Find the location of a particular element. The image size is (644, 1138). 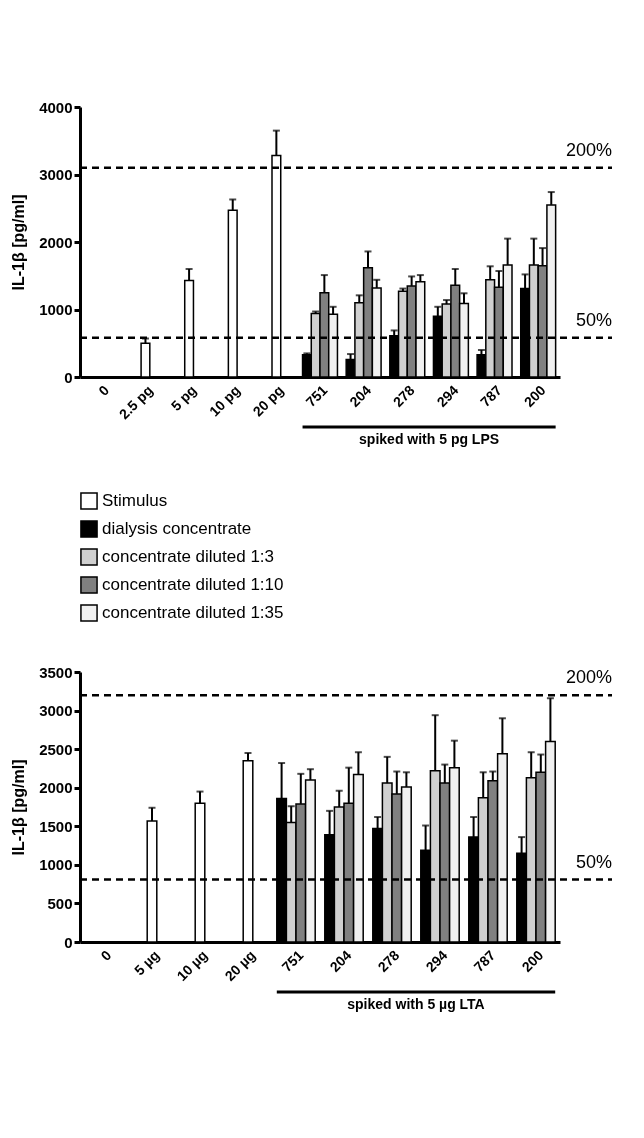

text: spiked with 5 µg LTA is located at coordinates (416, 1004).